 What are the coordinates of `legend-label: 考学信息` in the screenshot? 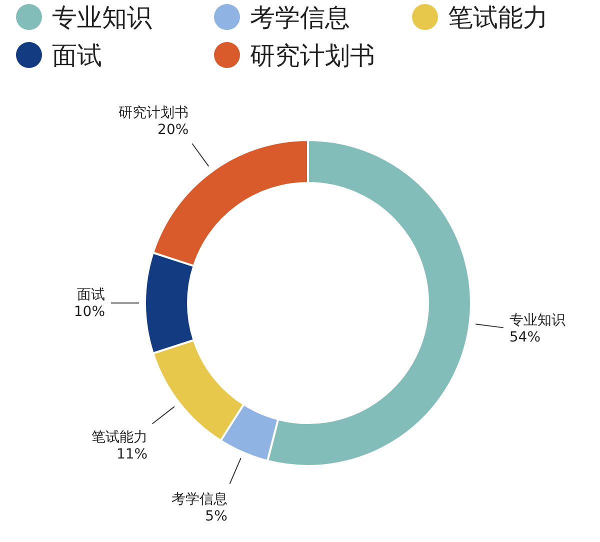 It's located at (300, 17).